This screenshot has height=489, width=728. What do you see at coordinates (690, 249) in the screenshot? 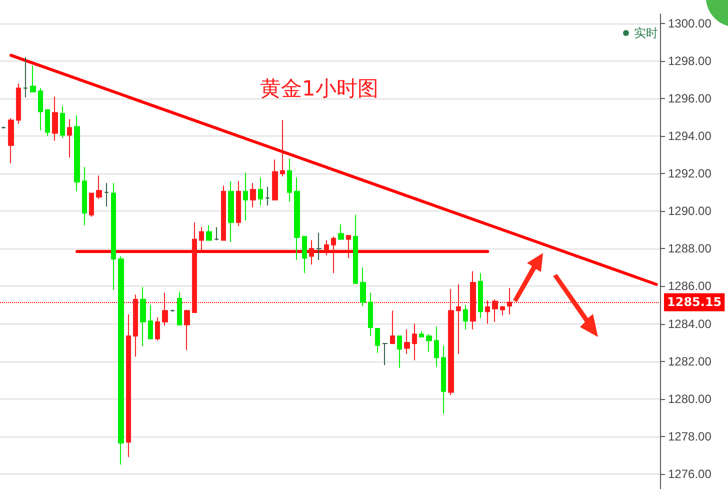
I see `y-tick-label: 1288.00` at bounding box center [690, 249].